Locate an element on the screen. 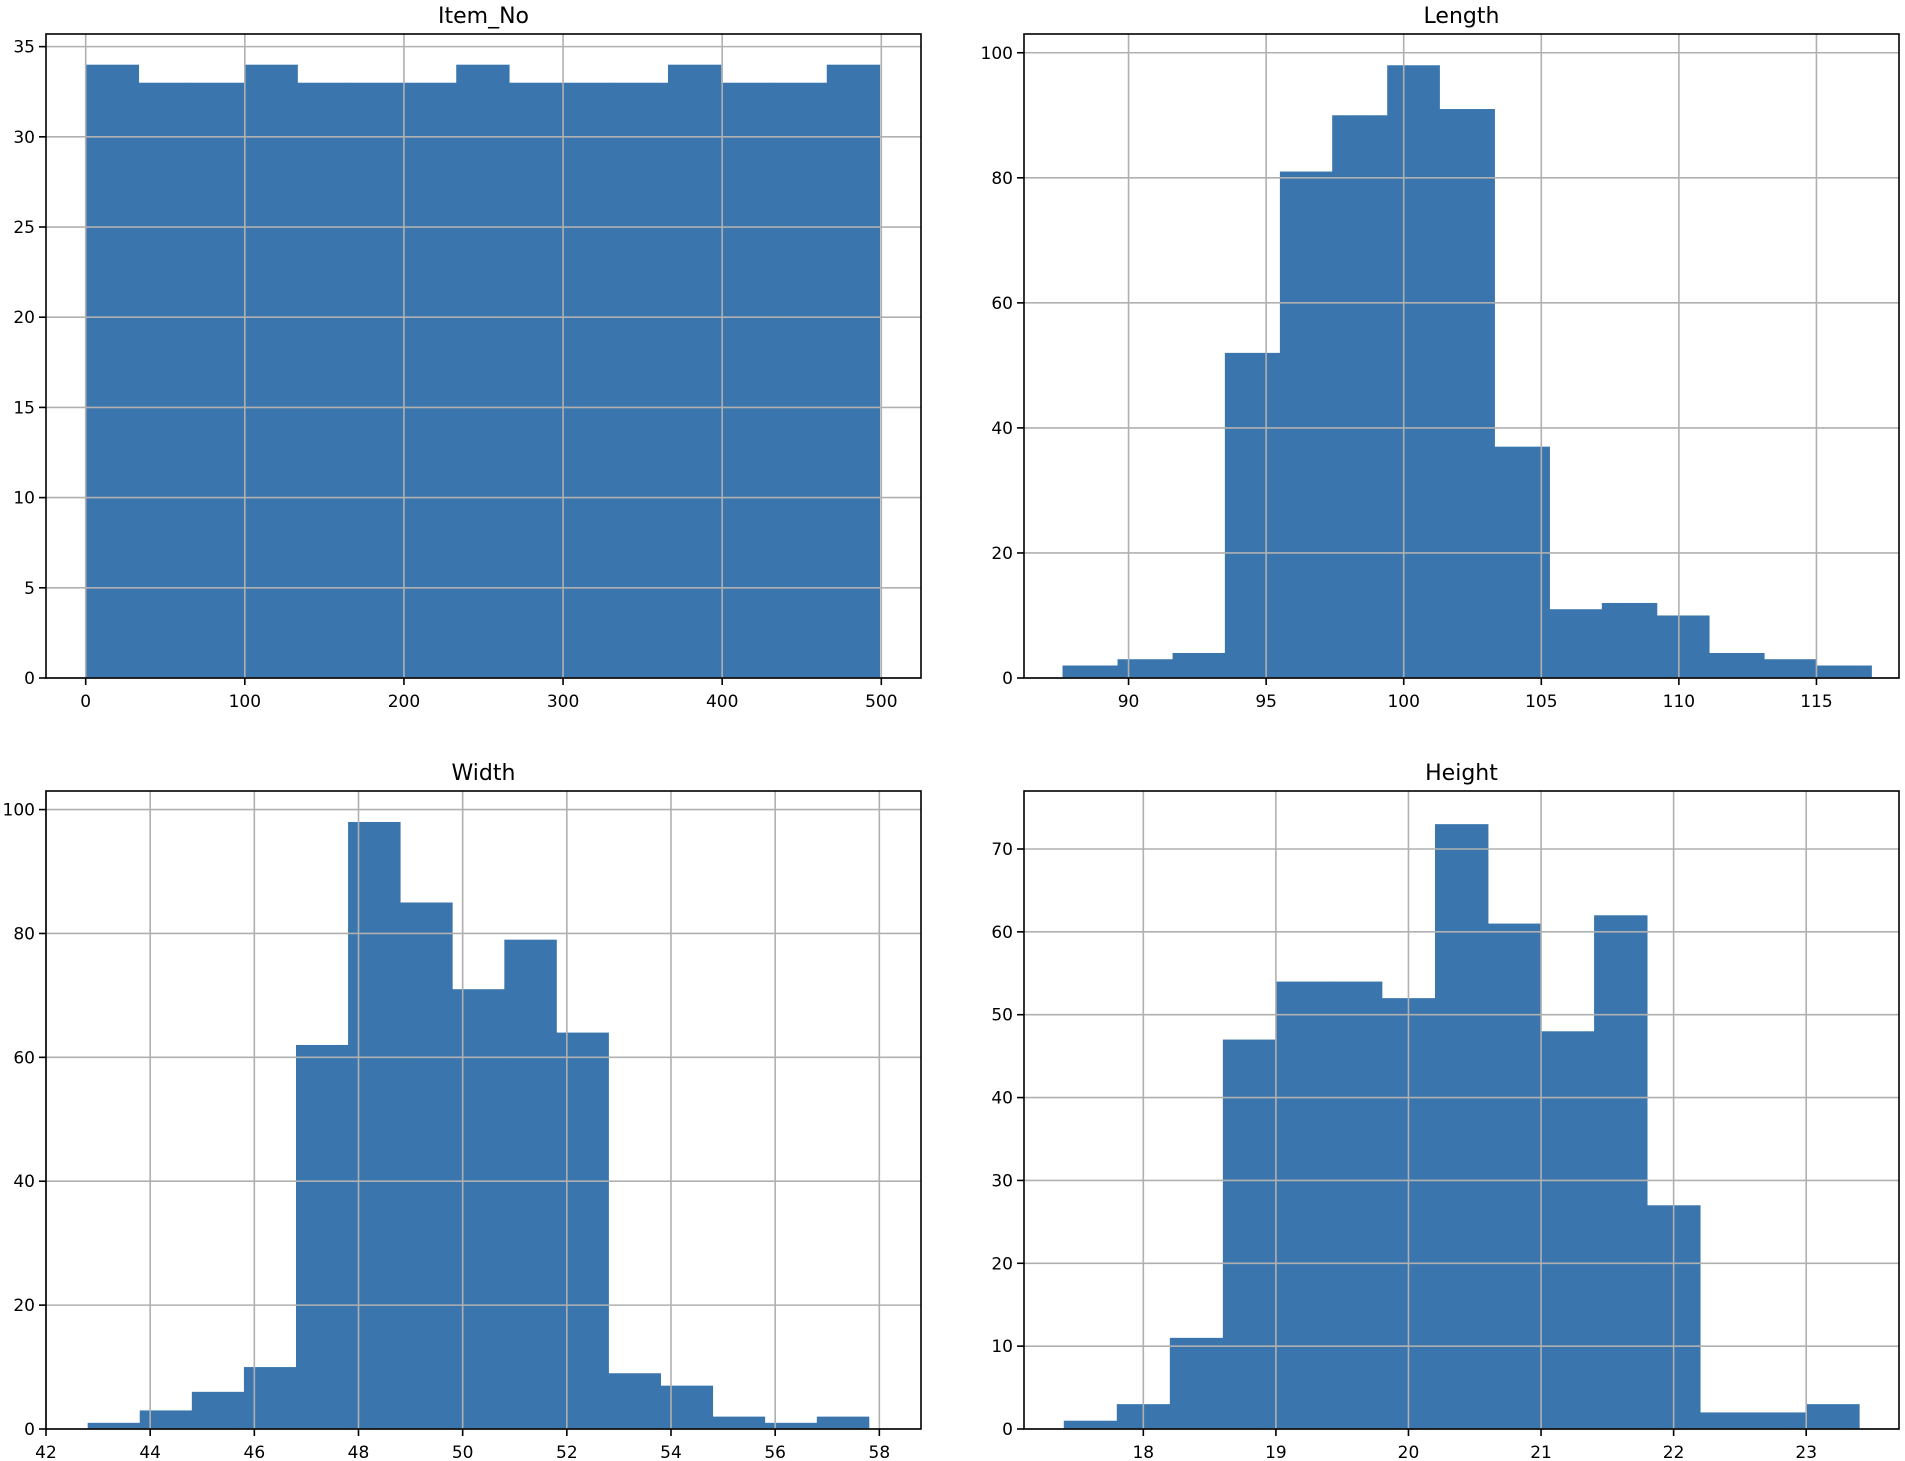 The height and width of the screenshot is (1461, 1905). width-x-tick-label: 58 is located at coordinates (880, 1452).